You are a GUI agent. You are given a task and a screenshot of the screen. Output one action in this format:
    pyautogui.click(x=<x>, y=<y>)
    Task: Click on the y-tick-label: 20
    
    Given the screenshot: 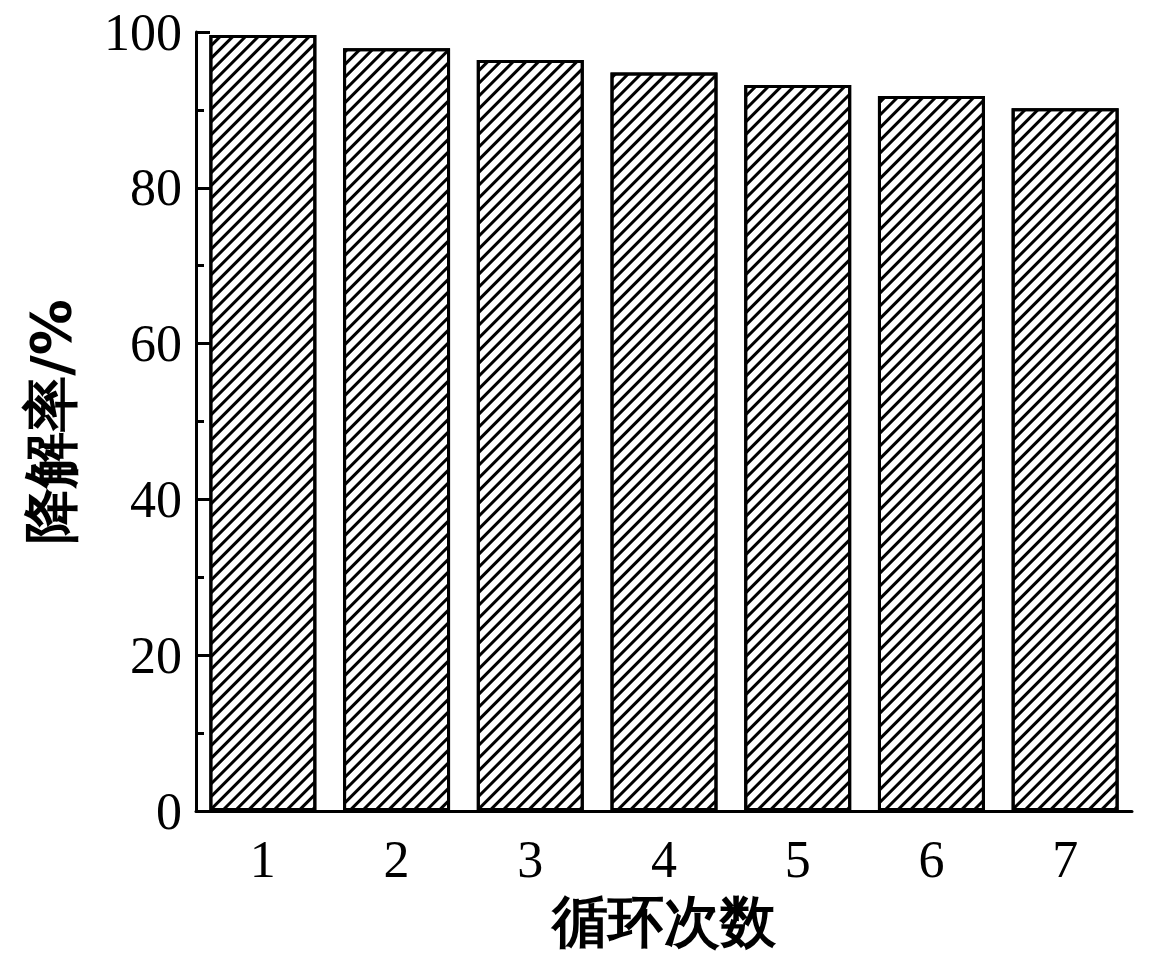 What is the action you would take?
    pyautogui.click(x=156, y=655)
    